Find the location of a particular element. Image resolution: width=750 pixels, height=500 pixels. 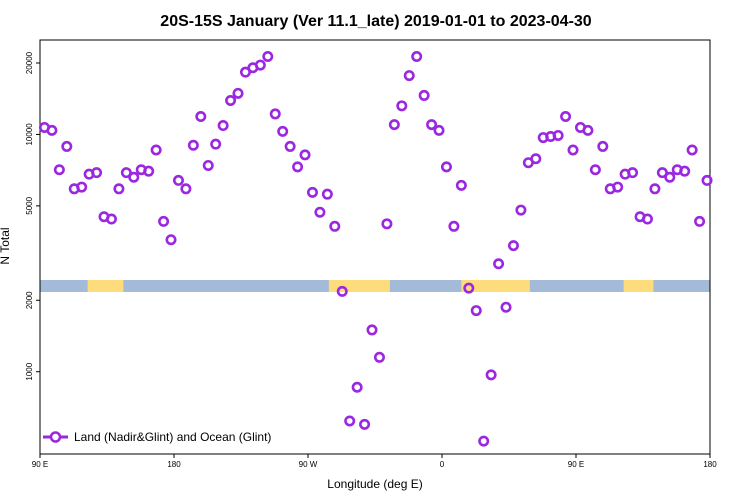

x-axis-label: Longitude (deg E) is located at coordinates (374, 484).